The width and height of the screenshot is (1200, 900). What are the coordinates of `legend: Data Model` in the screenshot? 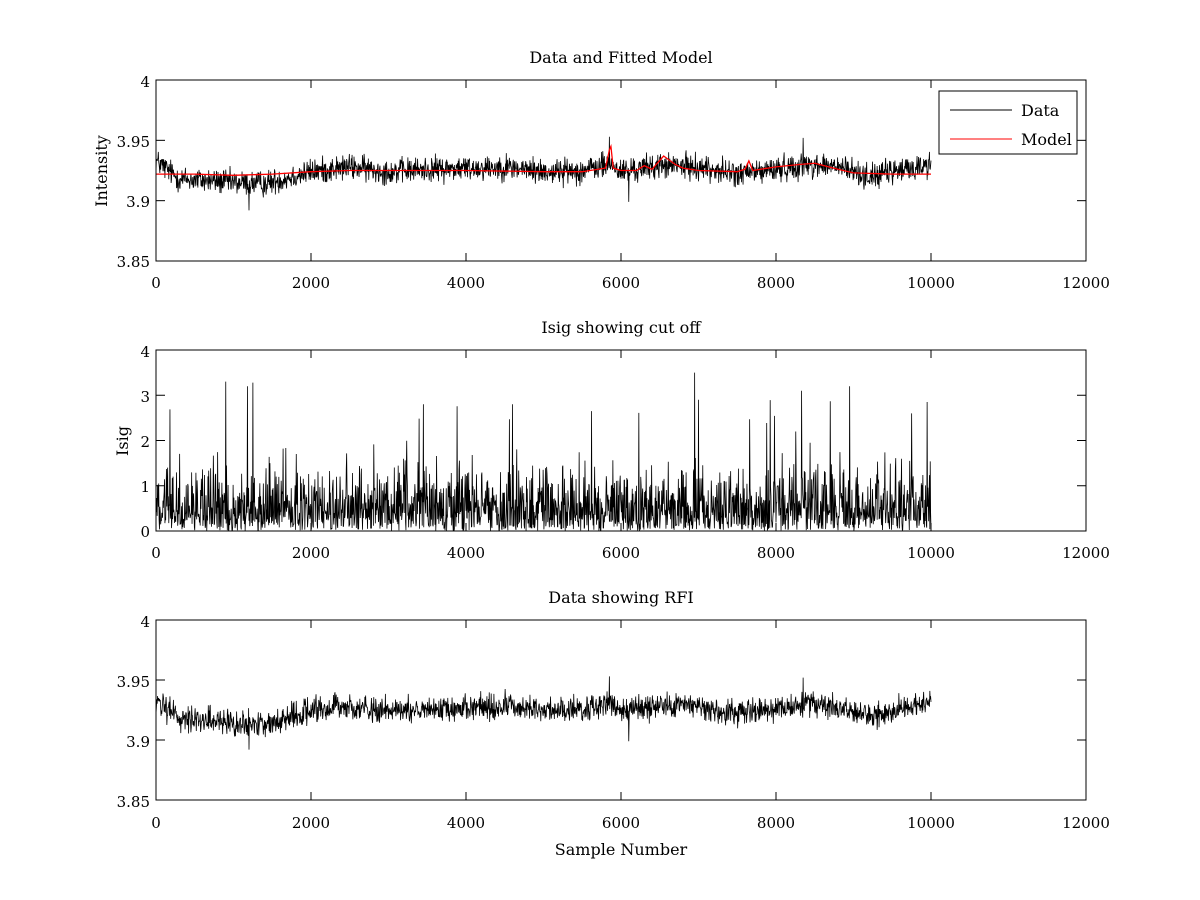 It's located at (1008, 122).